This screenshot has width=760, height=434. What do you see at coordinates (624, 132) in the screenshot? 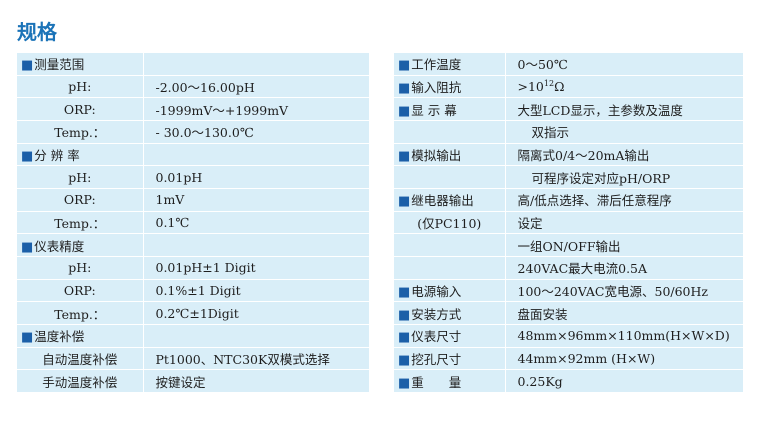
I see `spec-value: 双指示` at bounding box center [624, 132].